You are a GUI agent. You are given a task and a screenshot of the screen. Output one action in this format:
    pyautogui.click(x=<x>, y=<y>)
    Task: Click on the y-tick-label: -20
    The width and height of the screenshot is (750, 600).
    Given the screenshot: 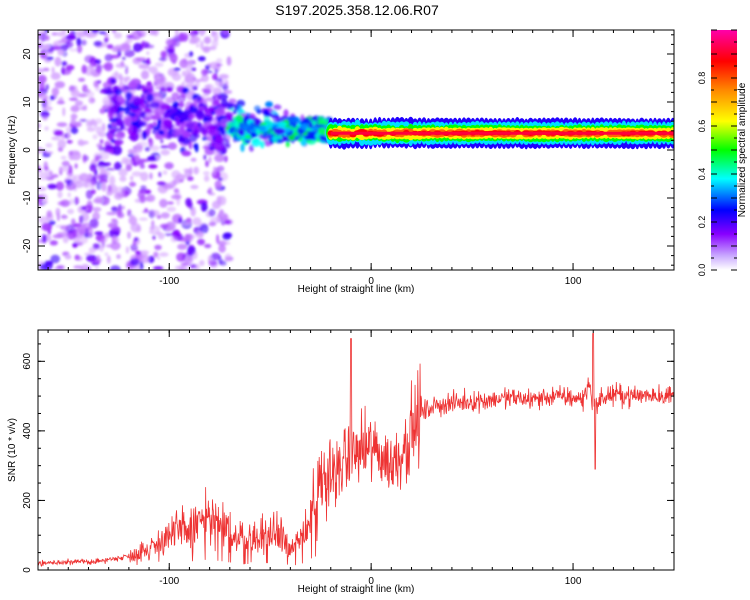 What is the action you would take?
    pyautogui.click(x=27, y=245)
    